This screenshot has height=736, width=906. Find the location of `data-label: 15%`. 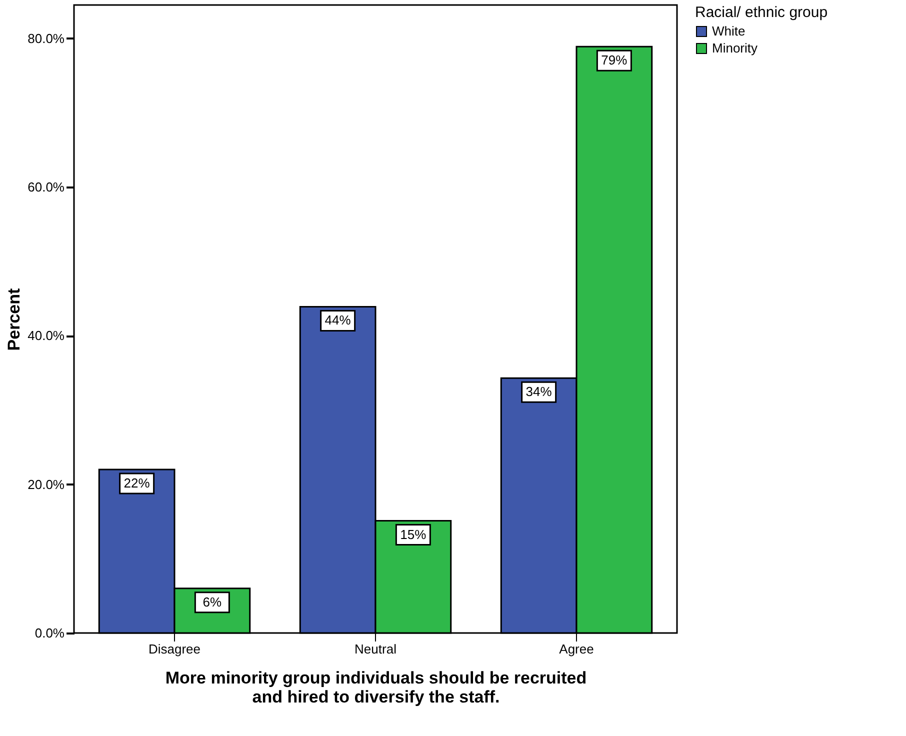

data-label: 15% is located at coordinates (413, 534).